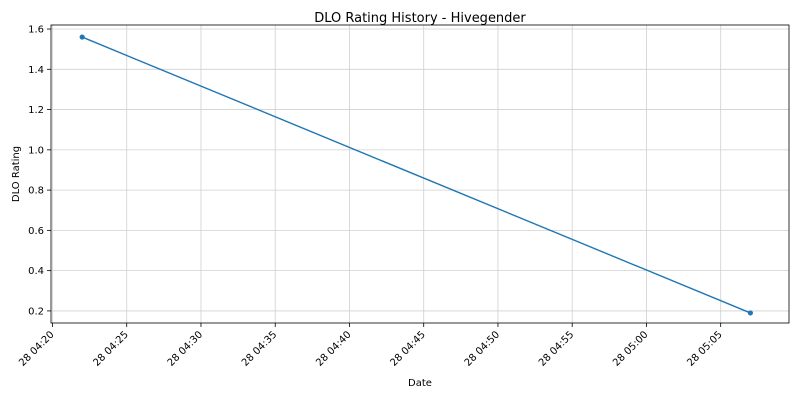 This screenshot has height=400, width=800. Describe the element at coordinates (259, 348) in the screenshot. I see `x-tick-label: 28 04:35` at that location.